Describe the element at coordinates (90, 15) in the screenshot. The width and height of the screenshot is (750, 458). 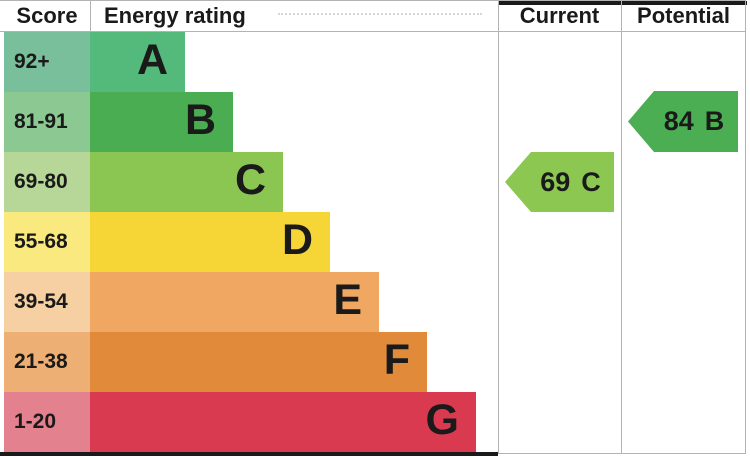
I see `score-column-divider` at that location.